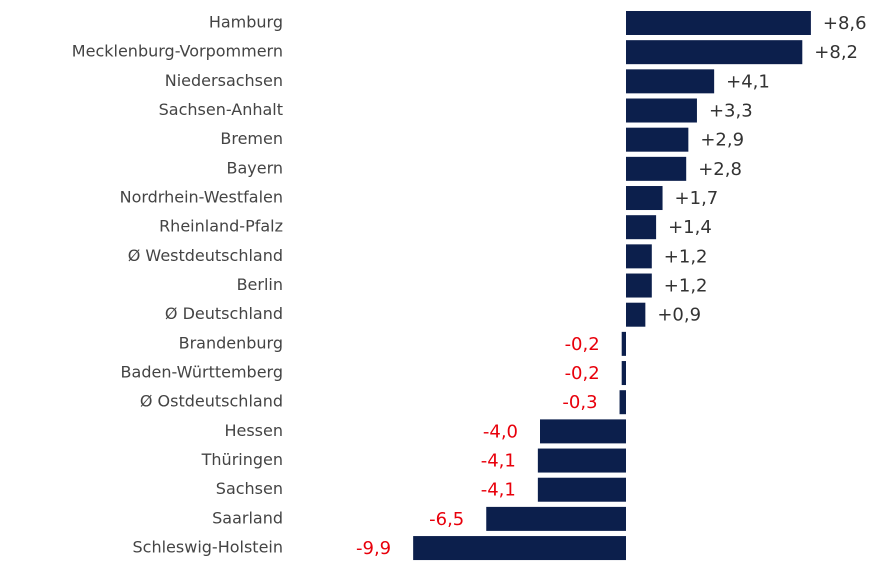 This screenshot has height=562, width=890. I want to click on category-label: Saarland, so click(247, 517).